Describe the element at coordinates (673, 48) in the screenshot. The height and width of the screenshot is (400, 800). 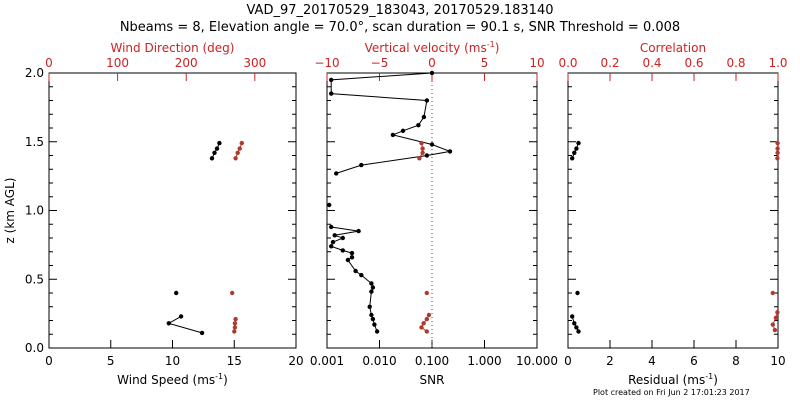
I see `panel3-top-axis-label: Correlation` at that location.